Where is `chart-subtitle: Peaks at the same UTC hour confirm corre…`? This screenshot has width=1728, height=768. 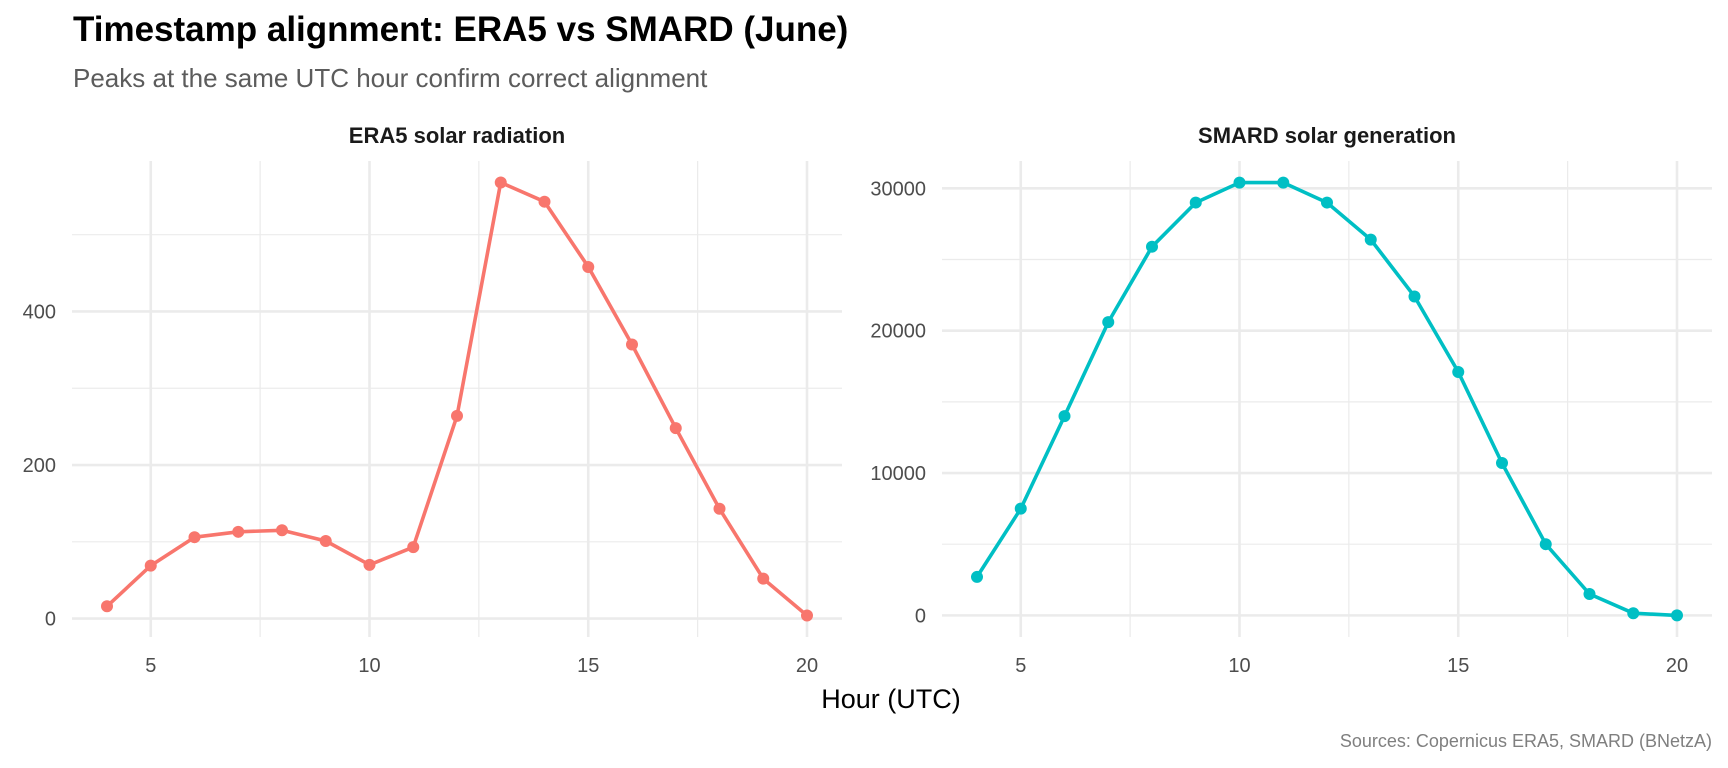 chart-subtitle: Peaks at the same UTC hour confirm corre… is located at coordinates (390, 78).